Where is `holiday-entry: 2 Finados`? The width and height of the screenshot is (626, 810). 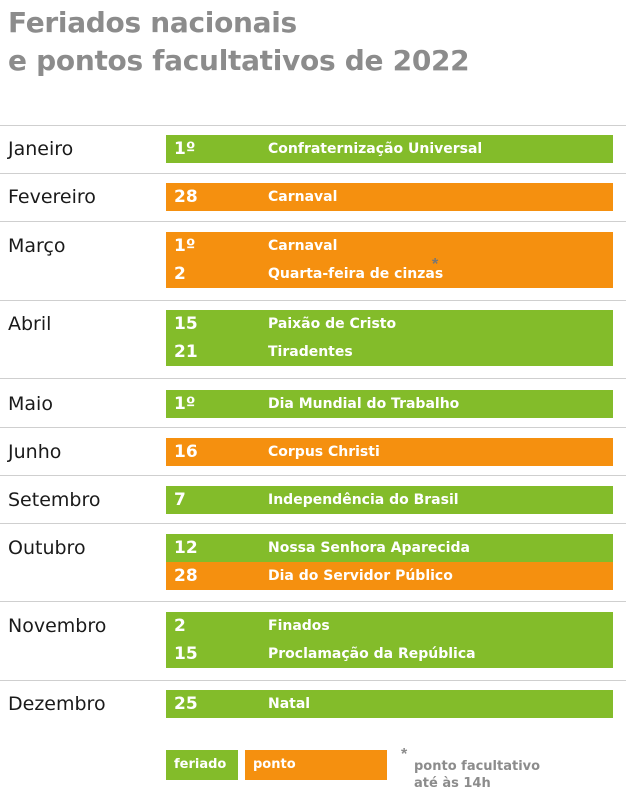 holiday-entry: 2 Finados is located at coordinates (389, 626).